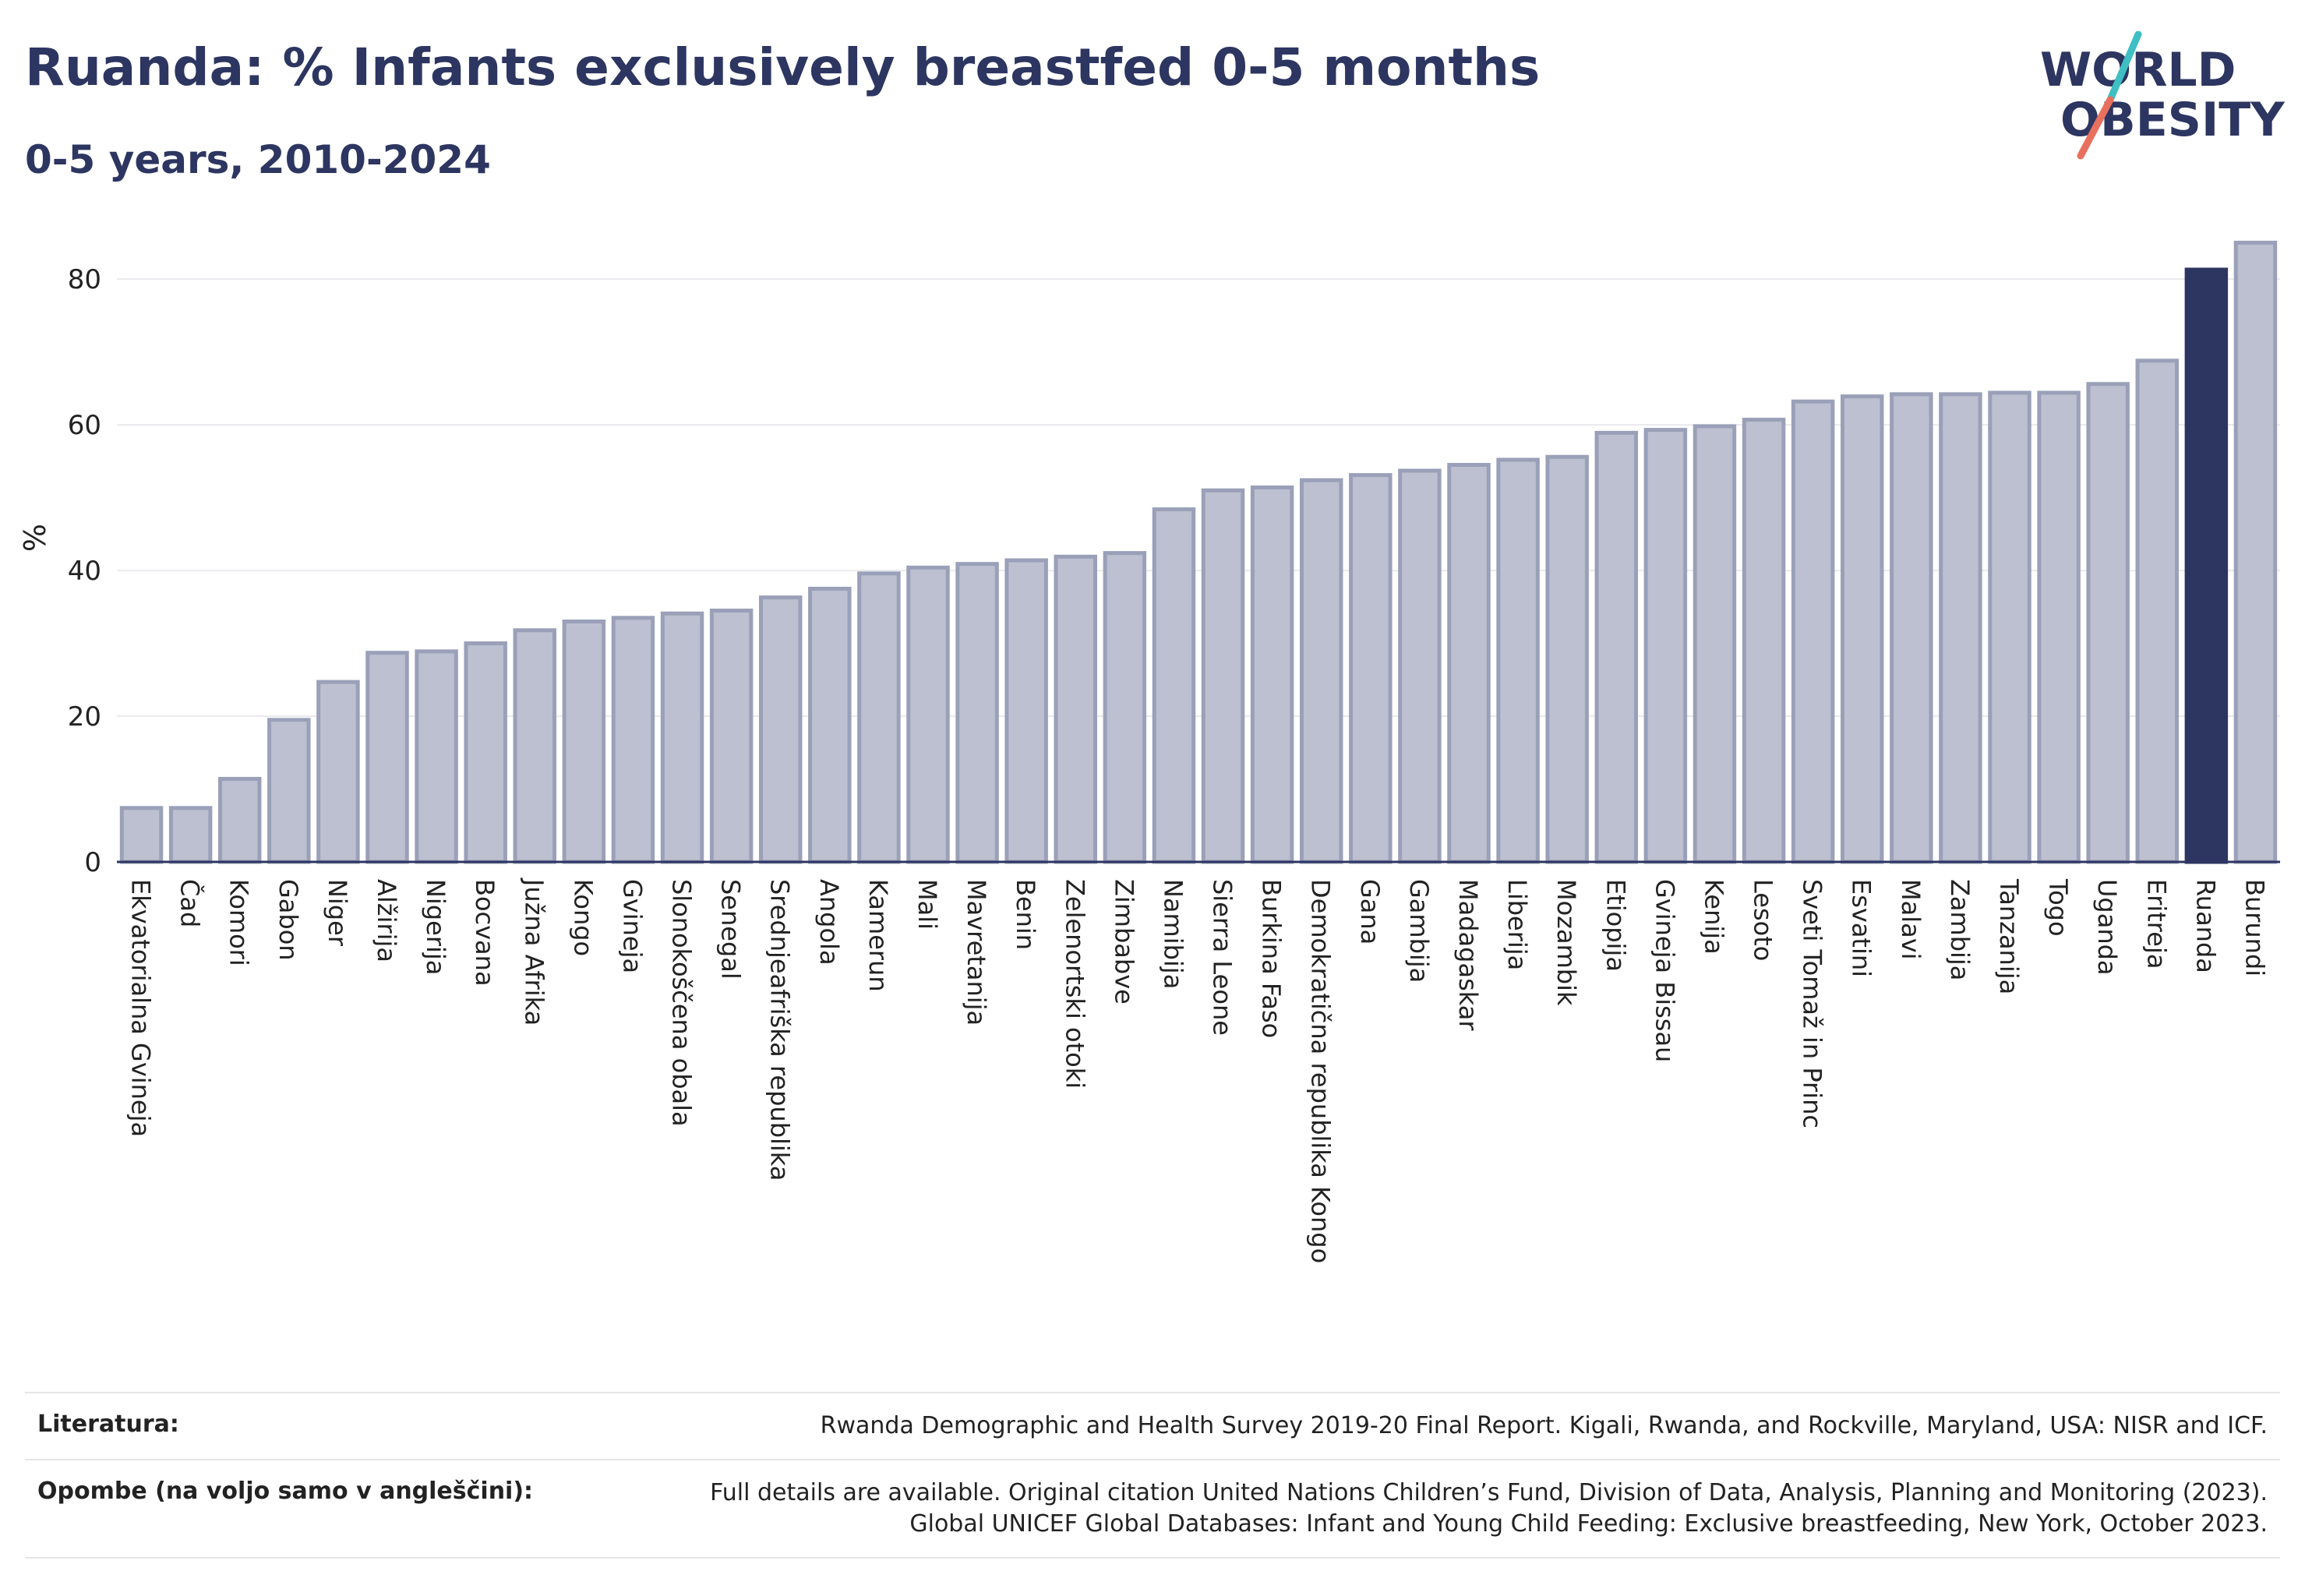 This screenshot has width=2305, height=1596. What do you see at coordinates (141, 1008) in the screenshot?
I see `x-tick-label: Ekvatorialna Gvineja` at bounding box center [141, 1008].